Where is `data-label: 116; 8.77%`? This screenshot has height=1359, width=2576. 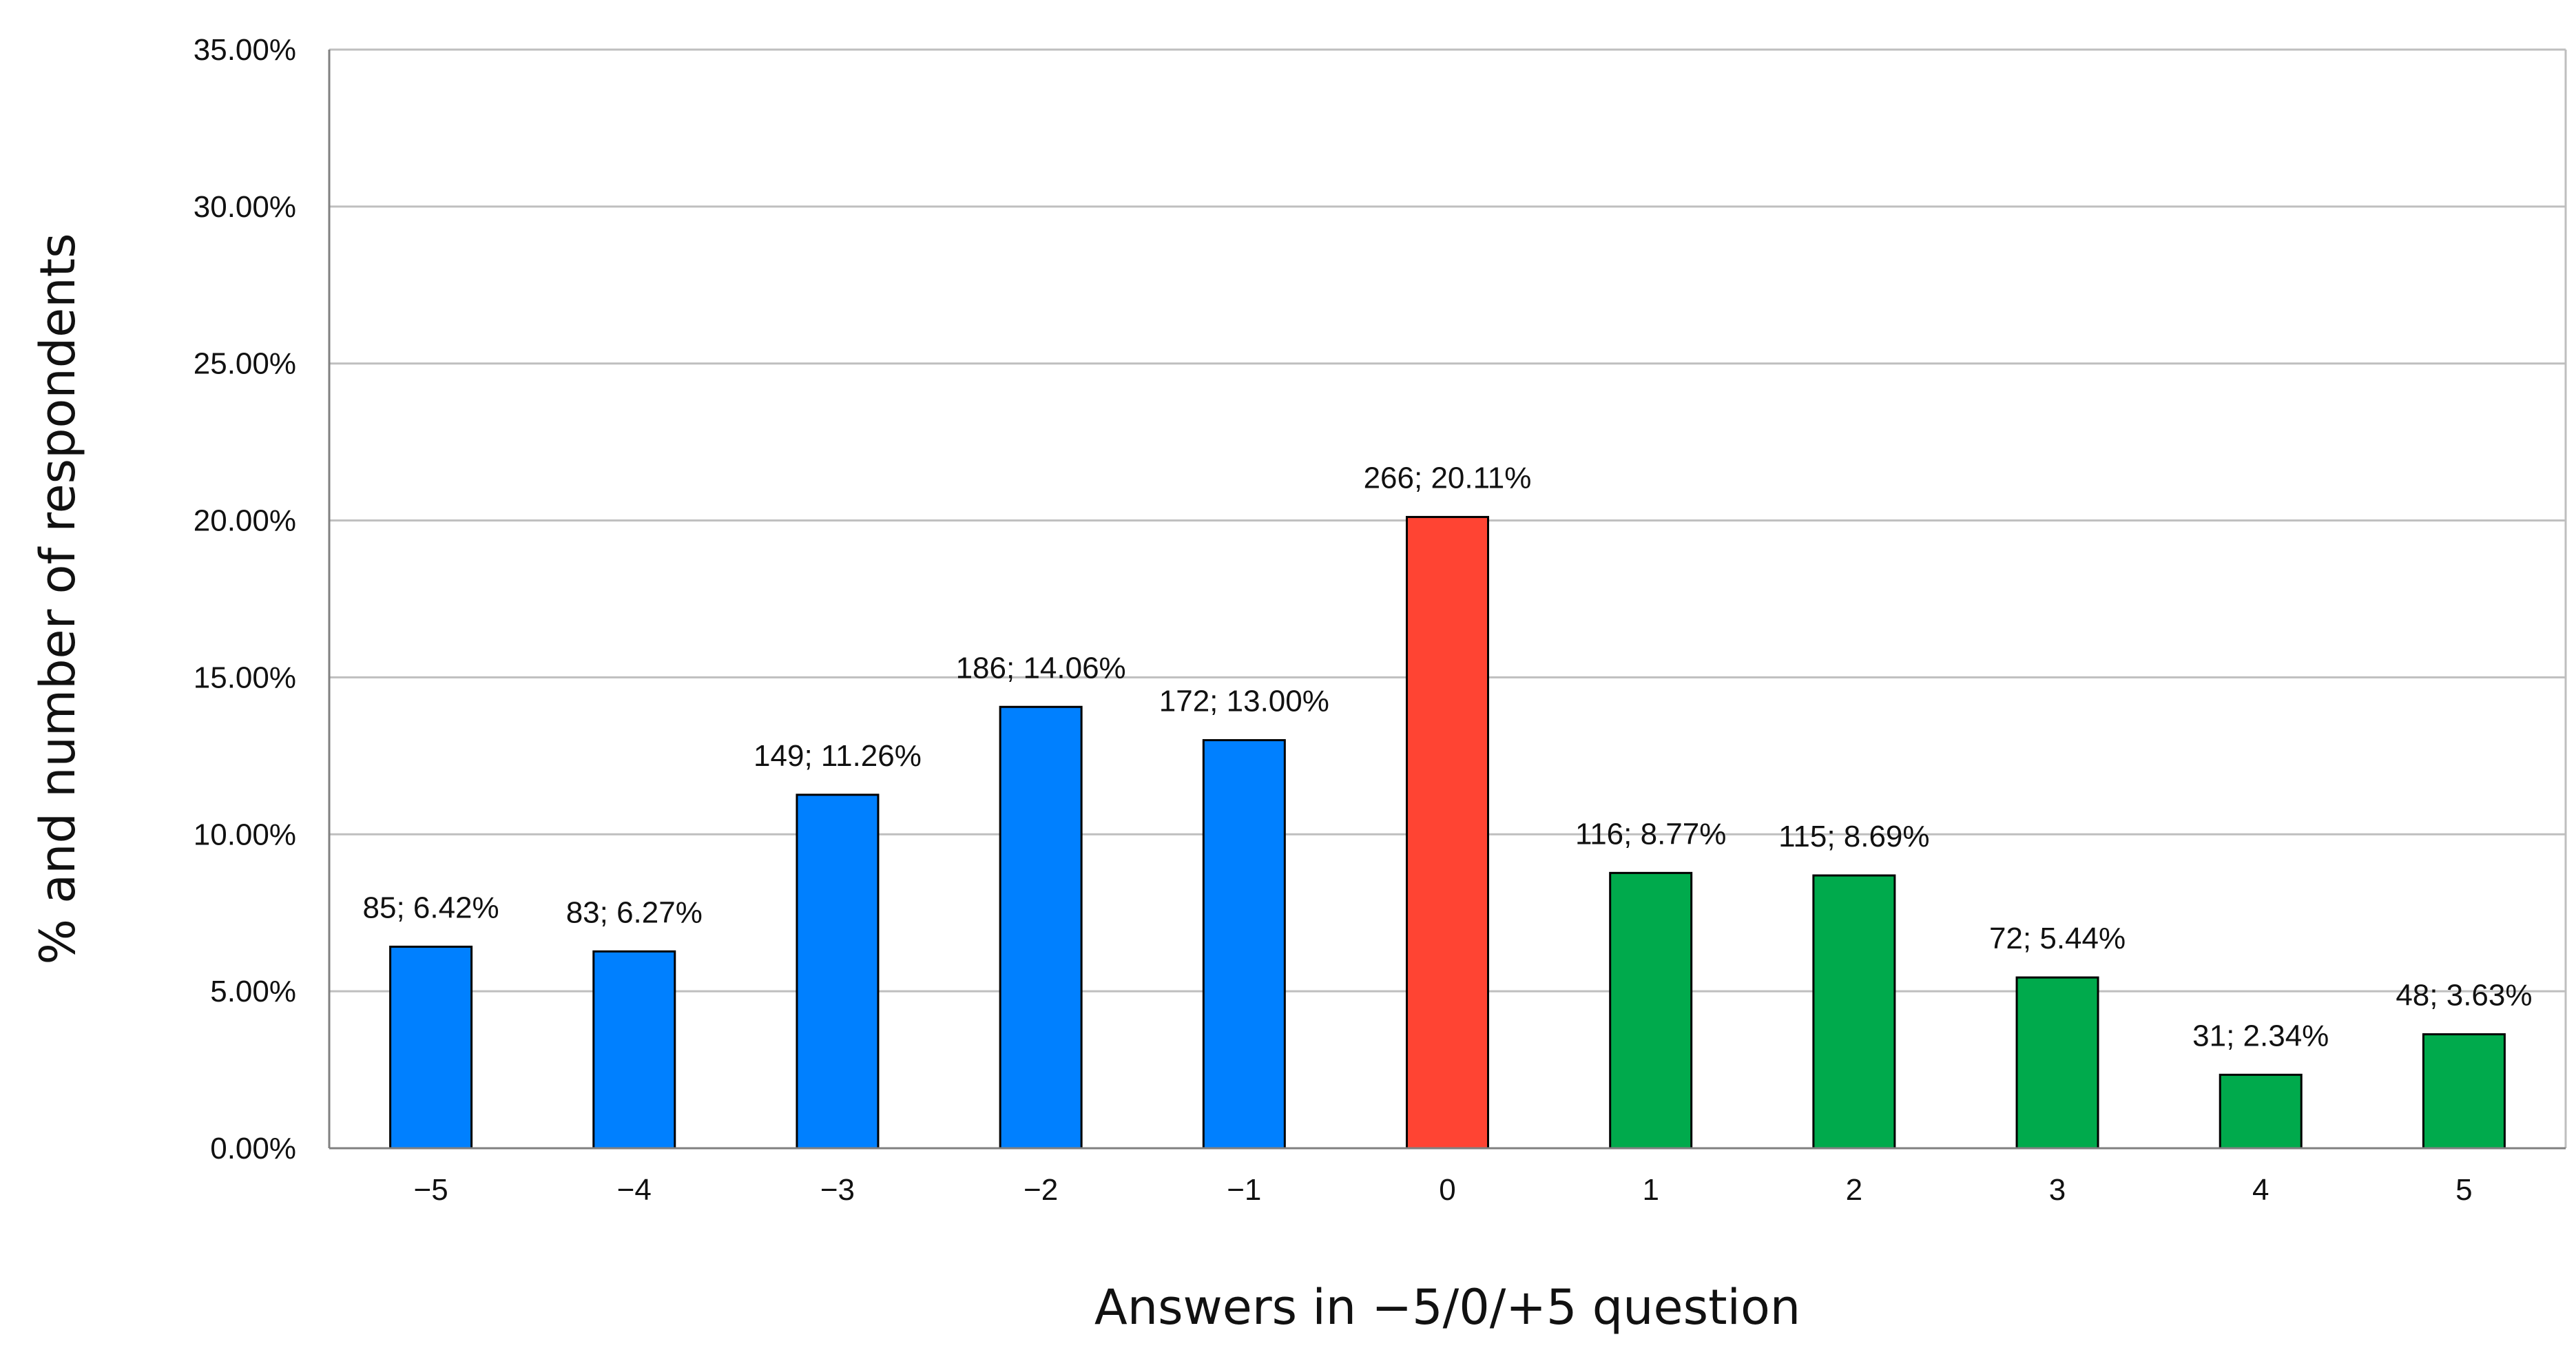 data-label: 116; 8.77% is located at coordinates (1650, 834).